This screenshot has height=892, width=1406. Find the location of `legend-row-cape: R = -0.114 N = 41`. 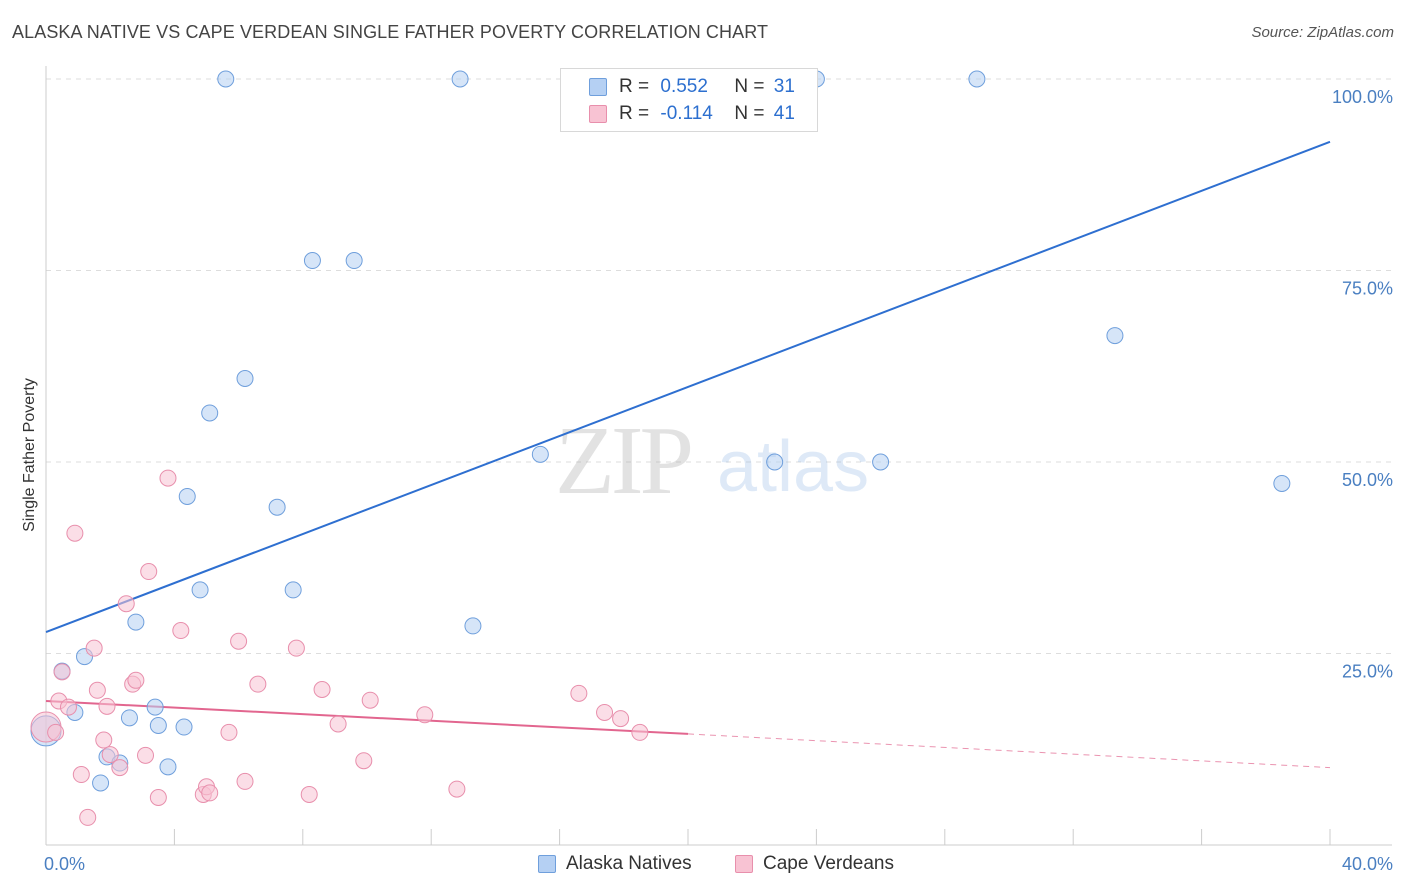

legend-row-cape: R = -0.114 N = 41 is located at coordinates (678, 114).